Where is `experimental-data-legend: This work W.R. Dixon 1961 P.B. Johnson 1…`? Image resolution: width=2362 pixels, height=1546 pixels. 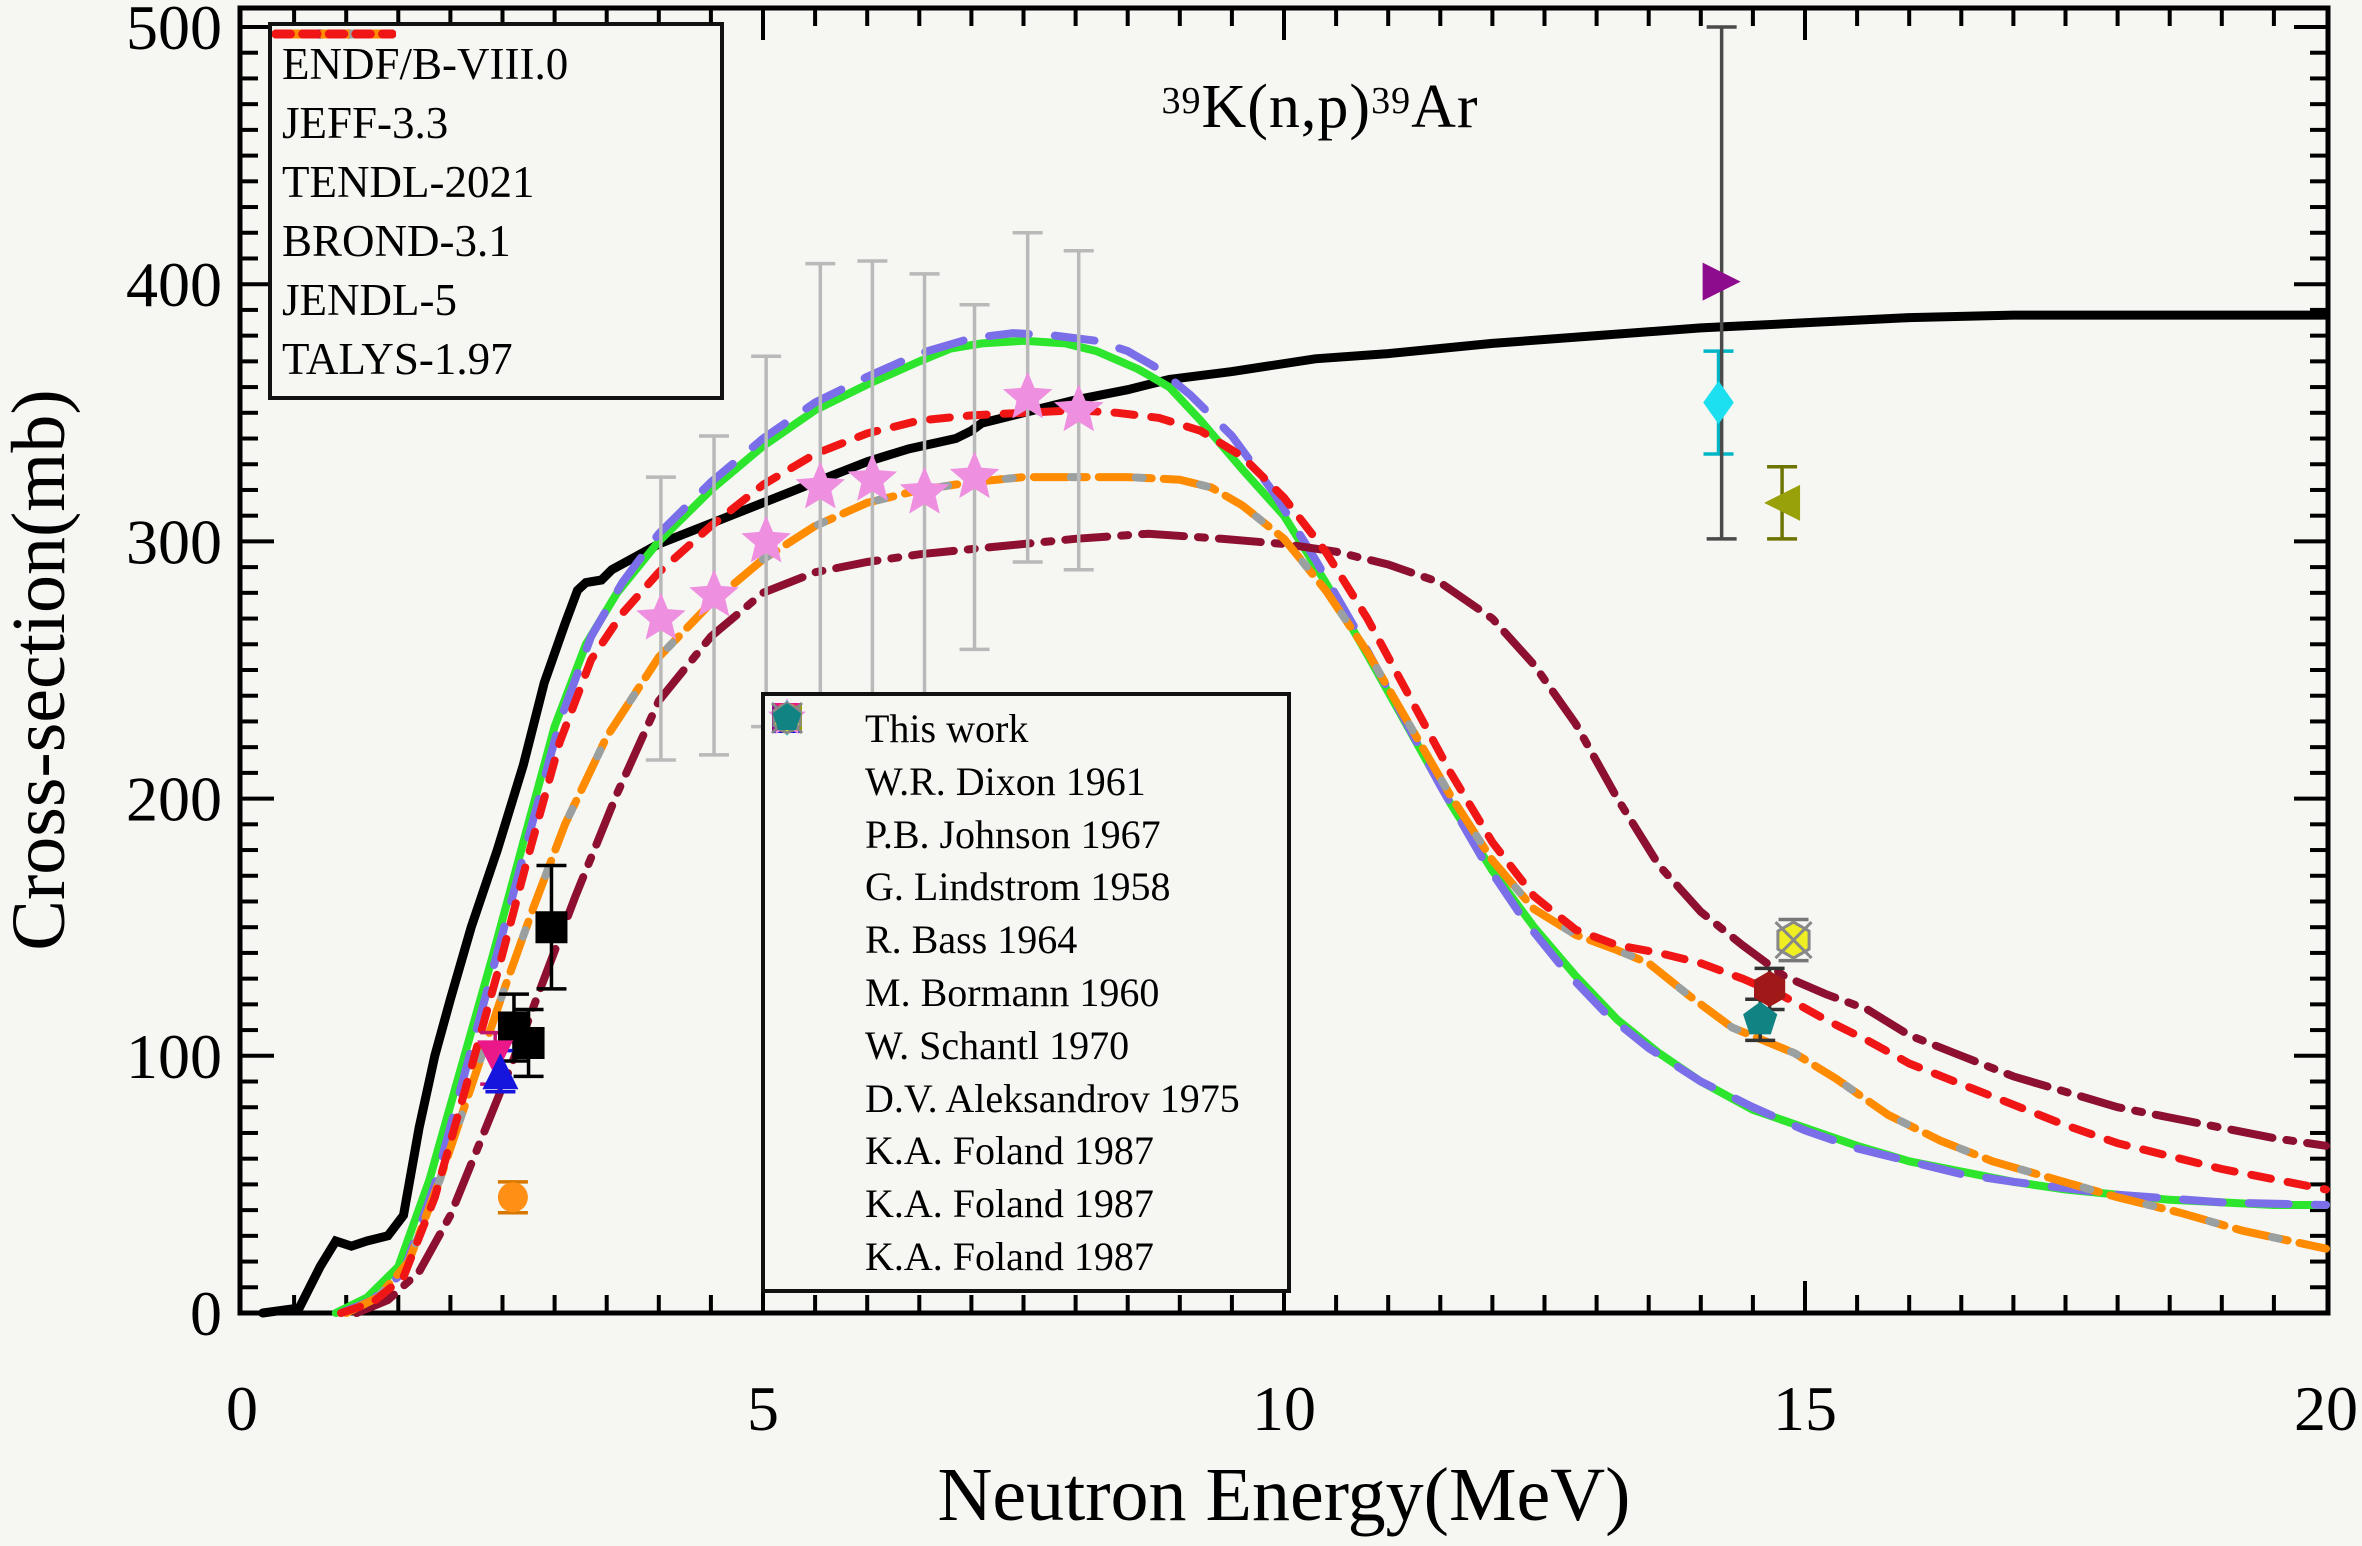
experimental-data-legend: This work W.R. Dixon 1961 P.B. Johnson 1… is located at coordinates (1026, 992).